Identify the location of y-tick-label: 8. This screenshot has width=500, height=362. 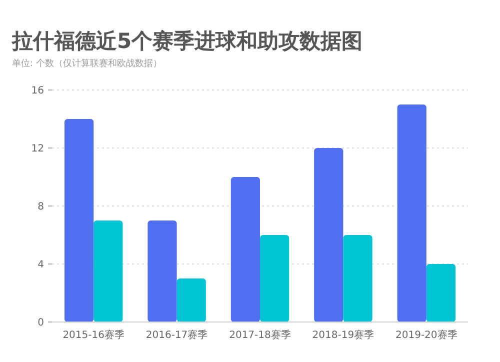
(41, 207).